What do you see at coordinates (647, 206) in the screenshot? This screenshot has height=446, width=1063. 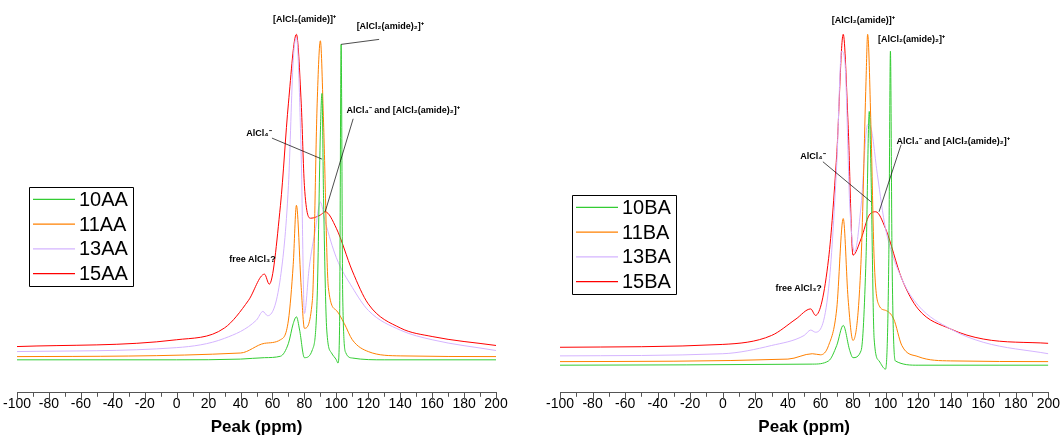 I see `legend-label: 10BA` at bounding box center [647, 206].